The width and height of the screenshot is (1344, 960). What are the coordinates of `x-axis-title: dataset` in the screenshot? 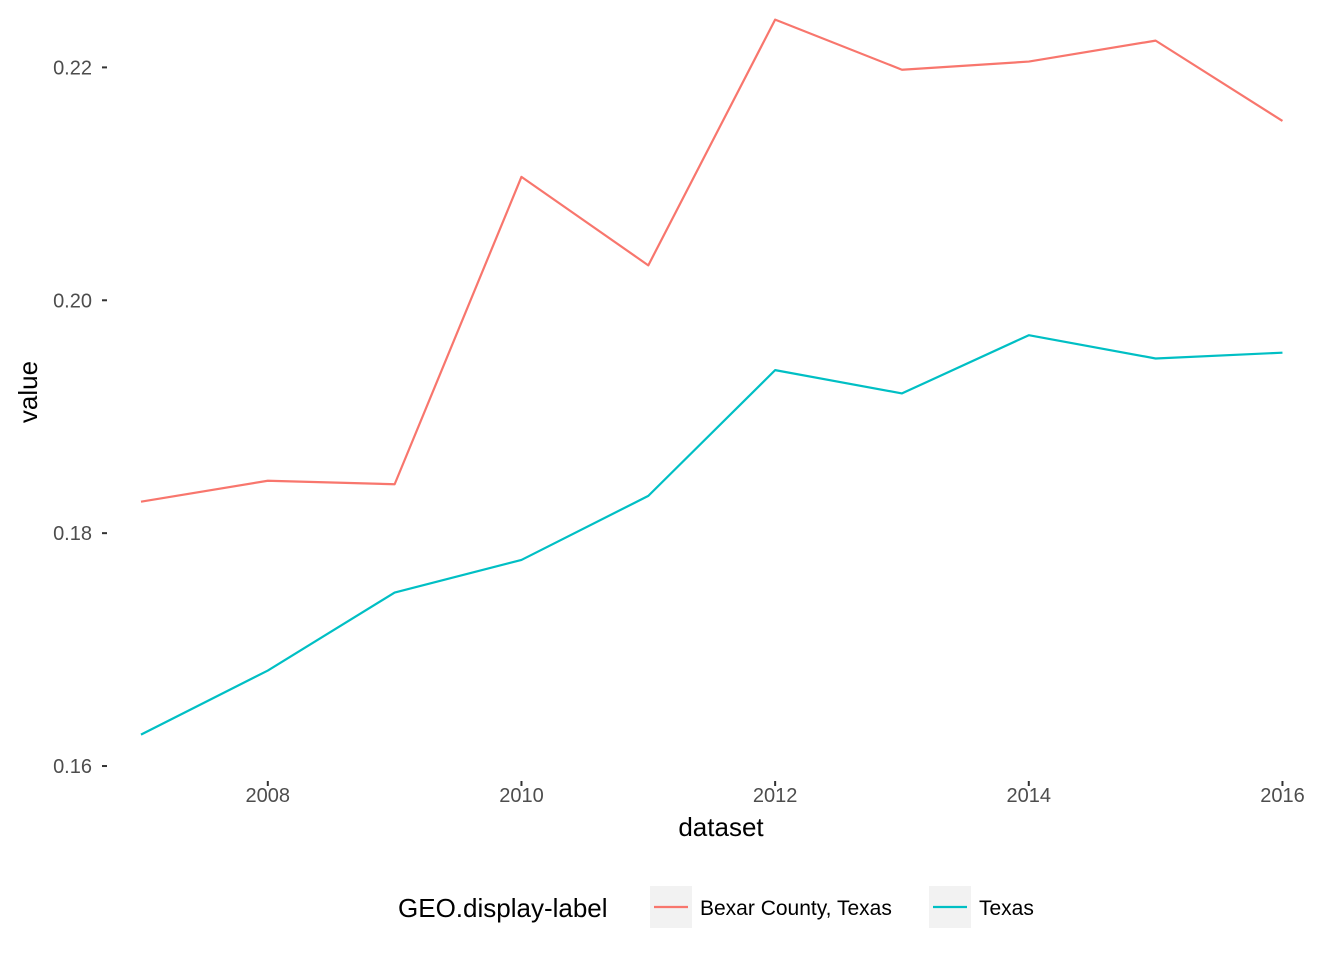 It's located at (721, 827).